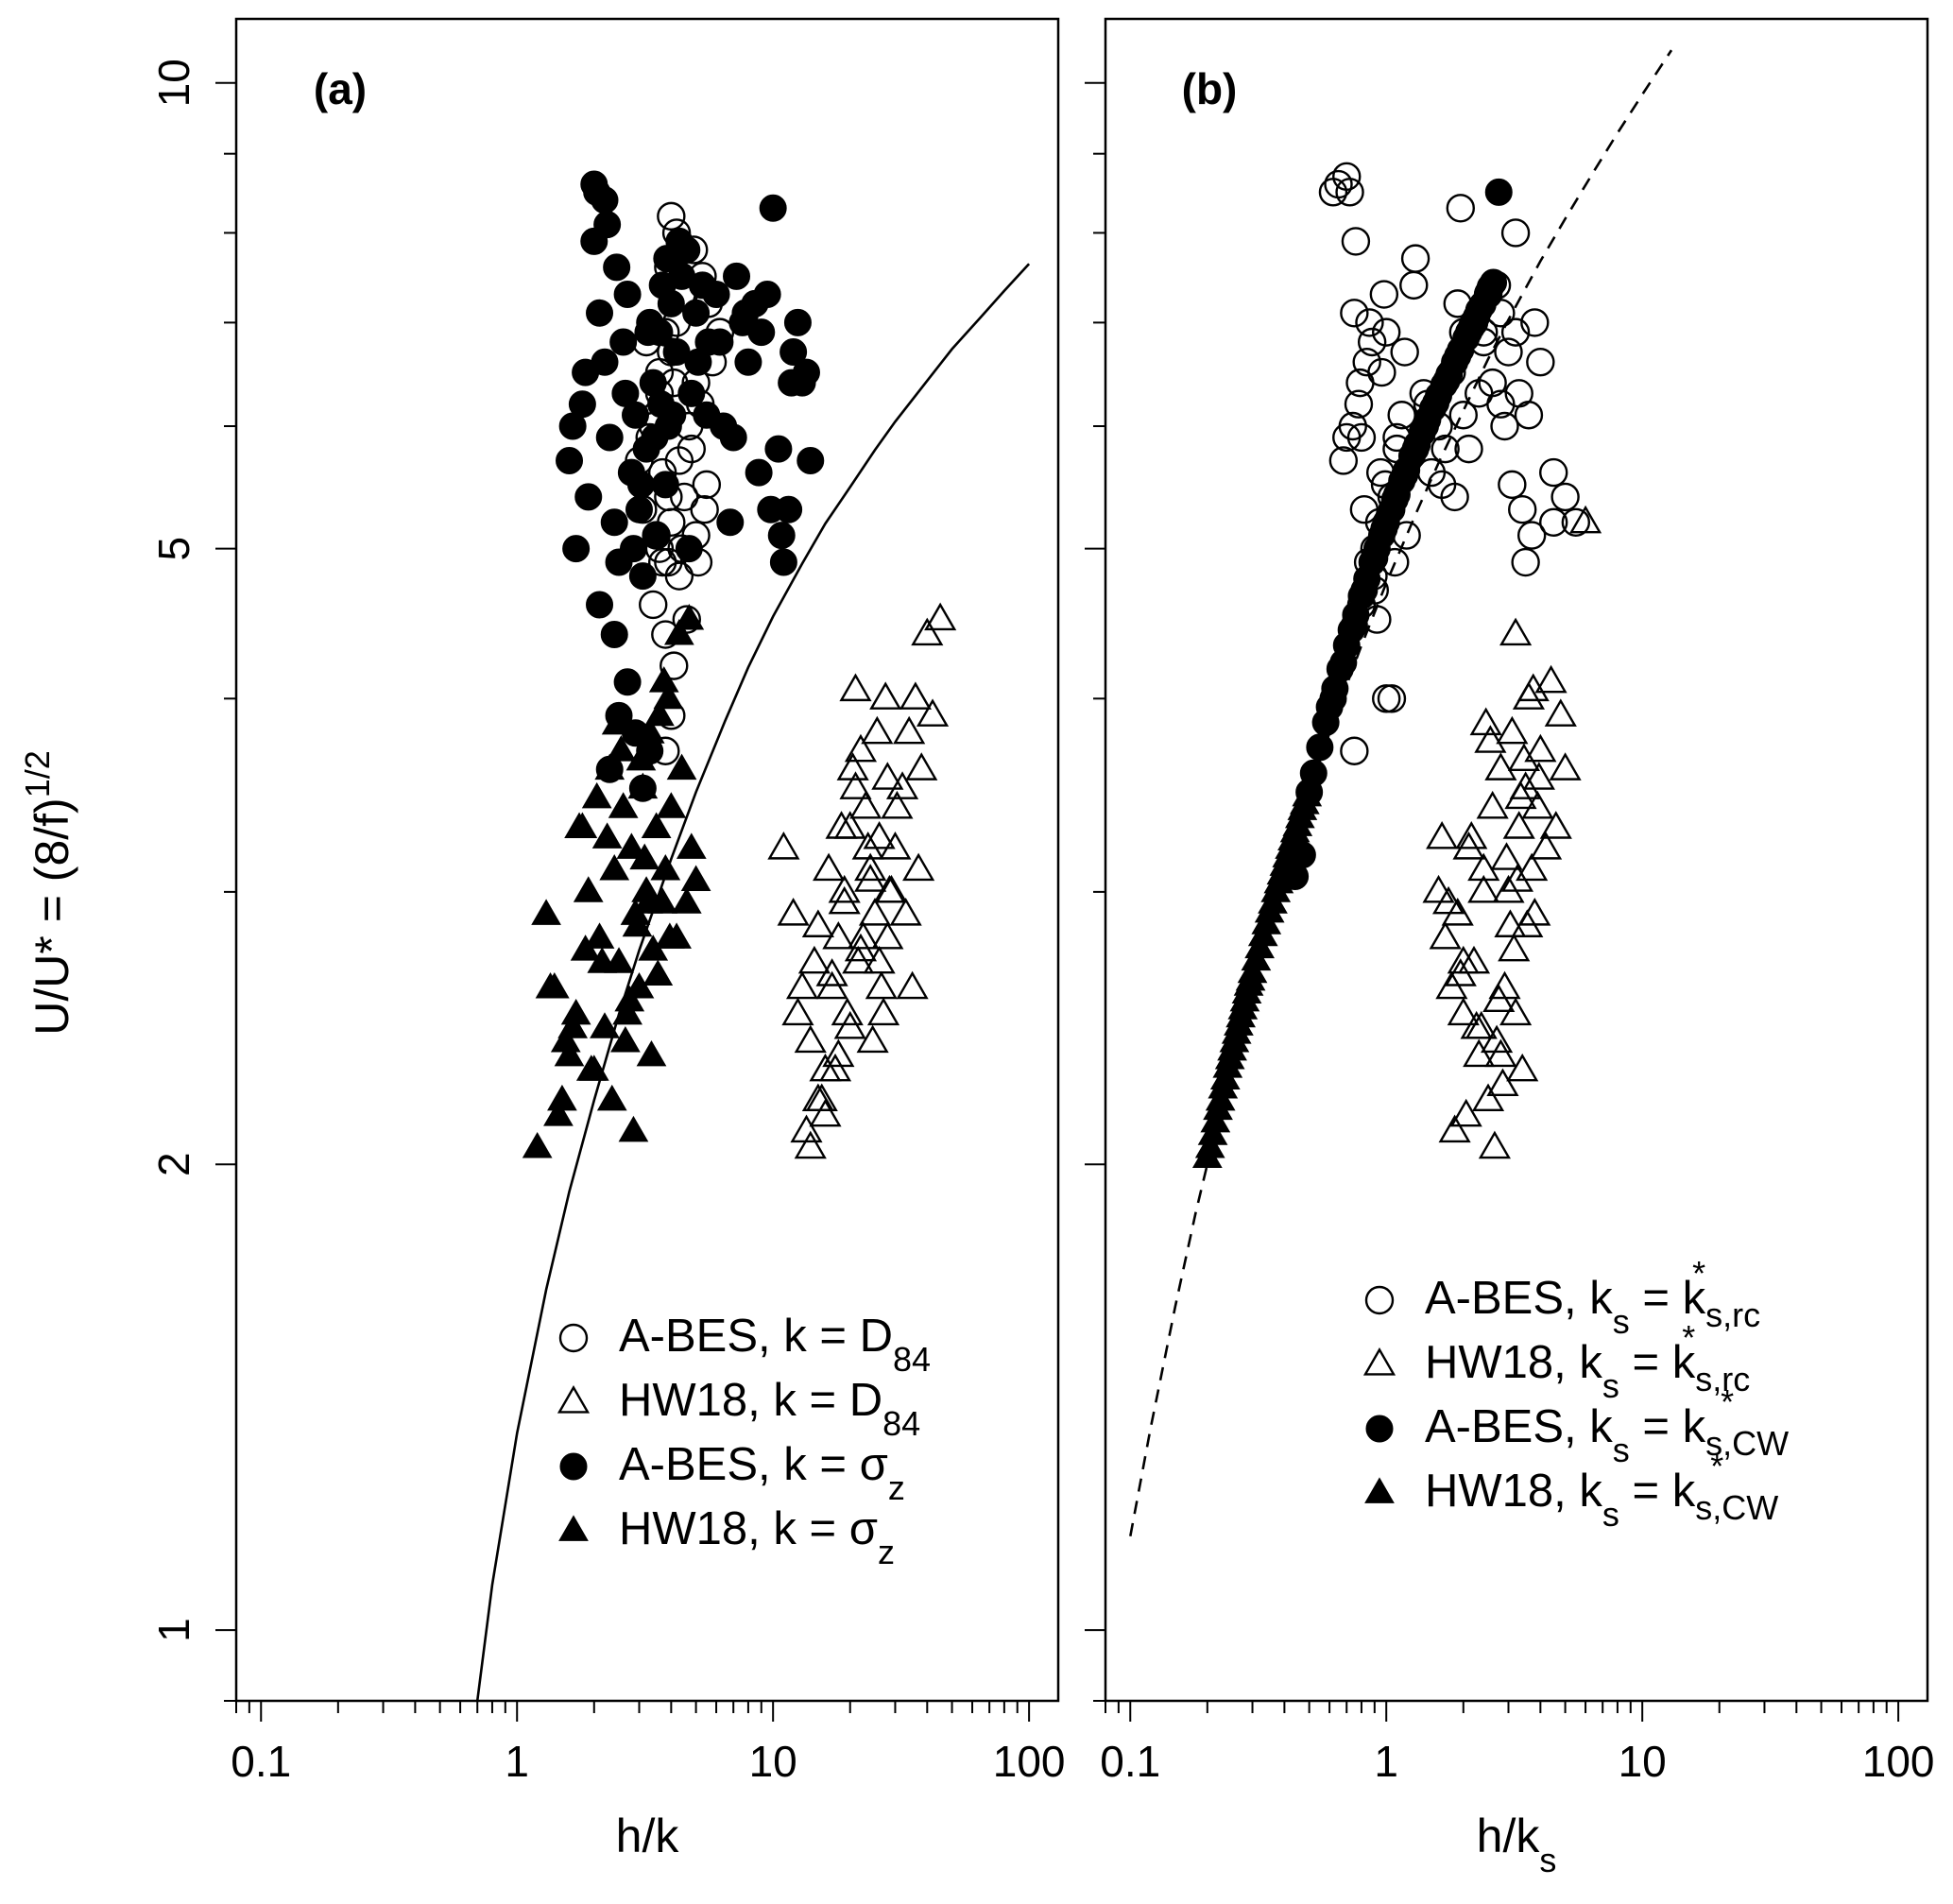 This screenshot has width=1953, height=1904. I want to click on legend-label: A-BES, ks = ks,rc*, so click(1592, 1297).